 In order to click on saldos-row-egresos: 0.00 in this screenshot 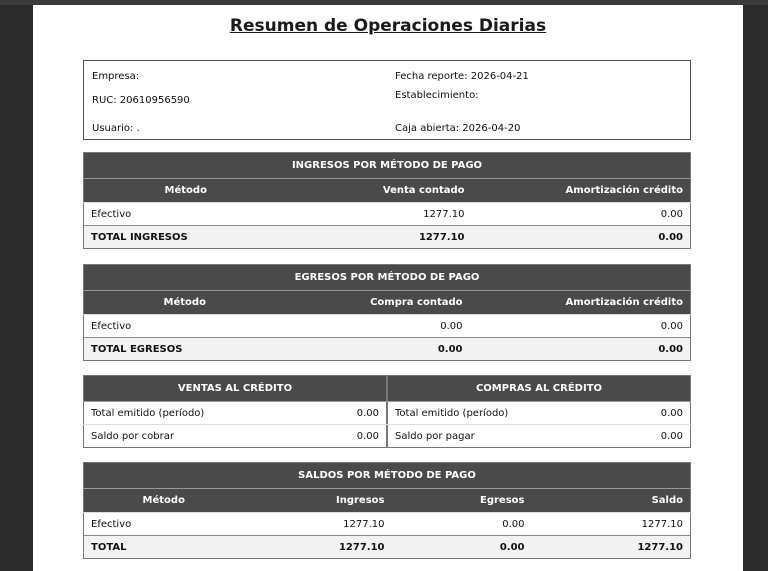, I will do `click(461, 524)`.